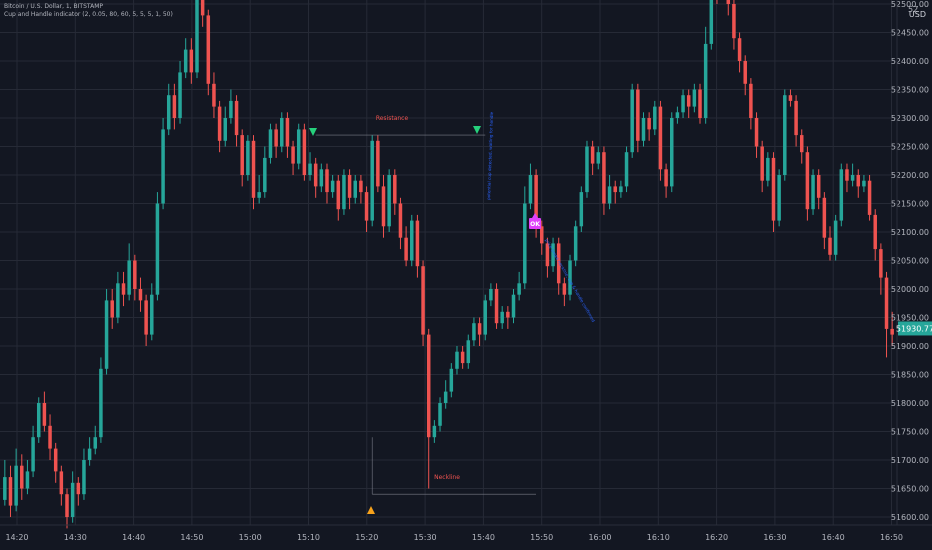  Describe the element at coordinates (917, 14) in the screenshot. I see `currency-label: USD` at that location.